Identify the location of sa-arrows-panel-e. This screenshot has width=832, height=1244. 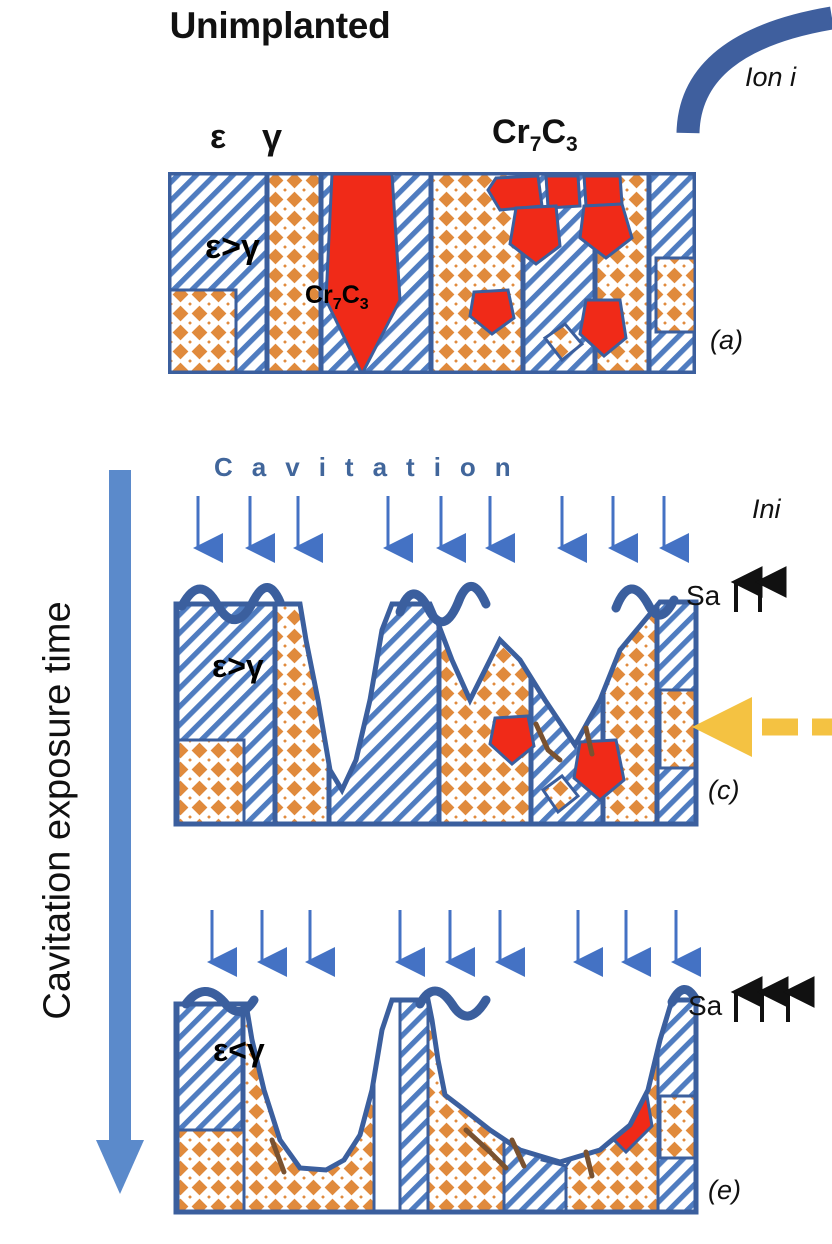
(772, 999).